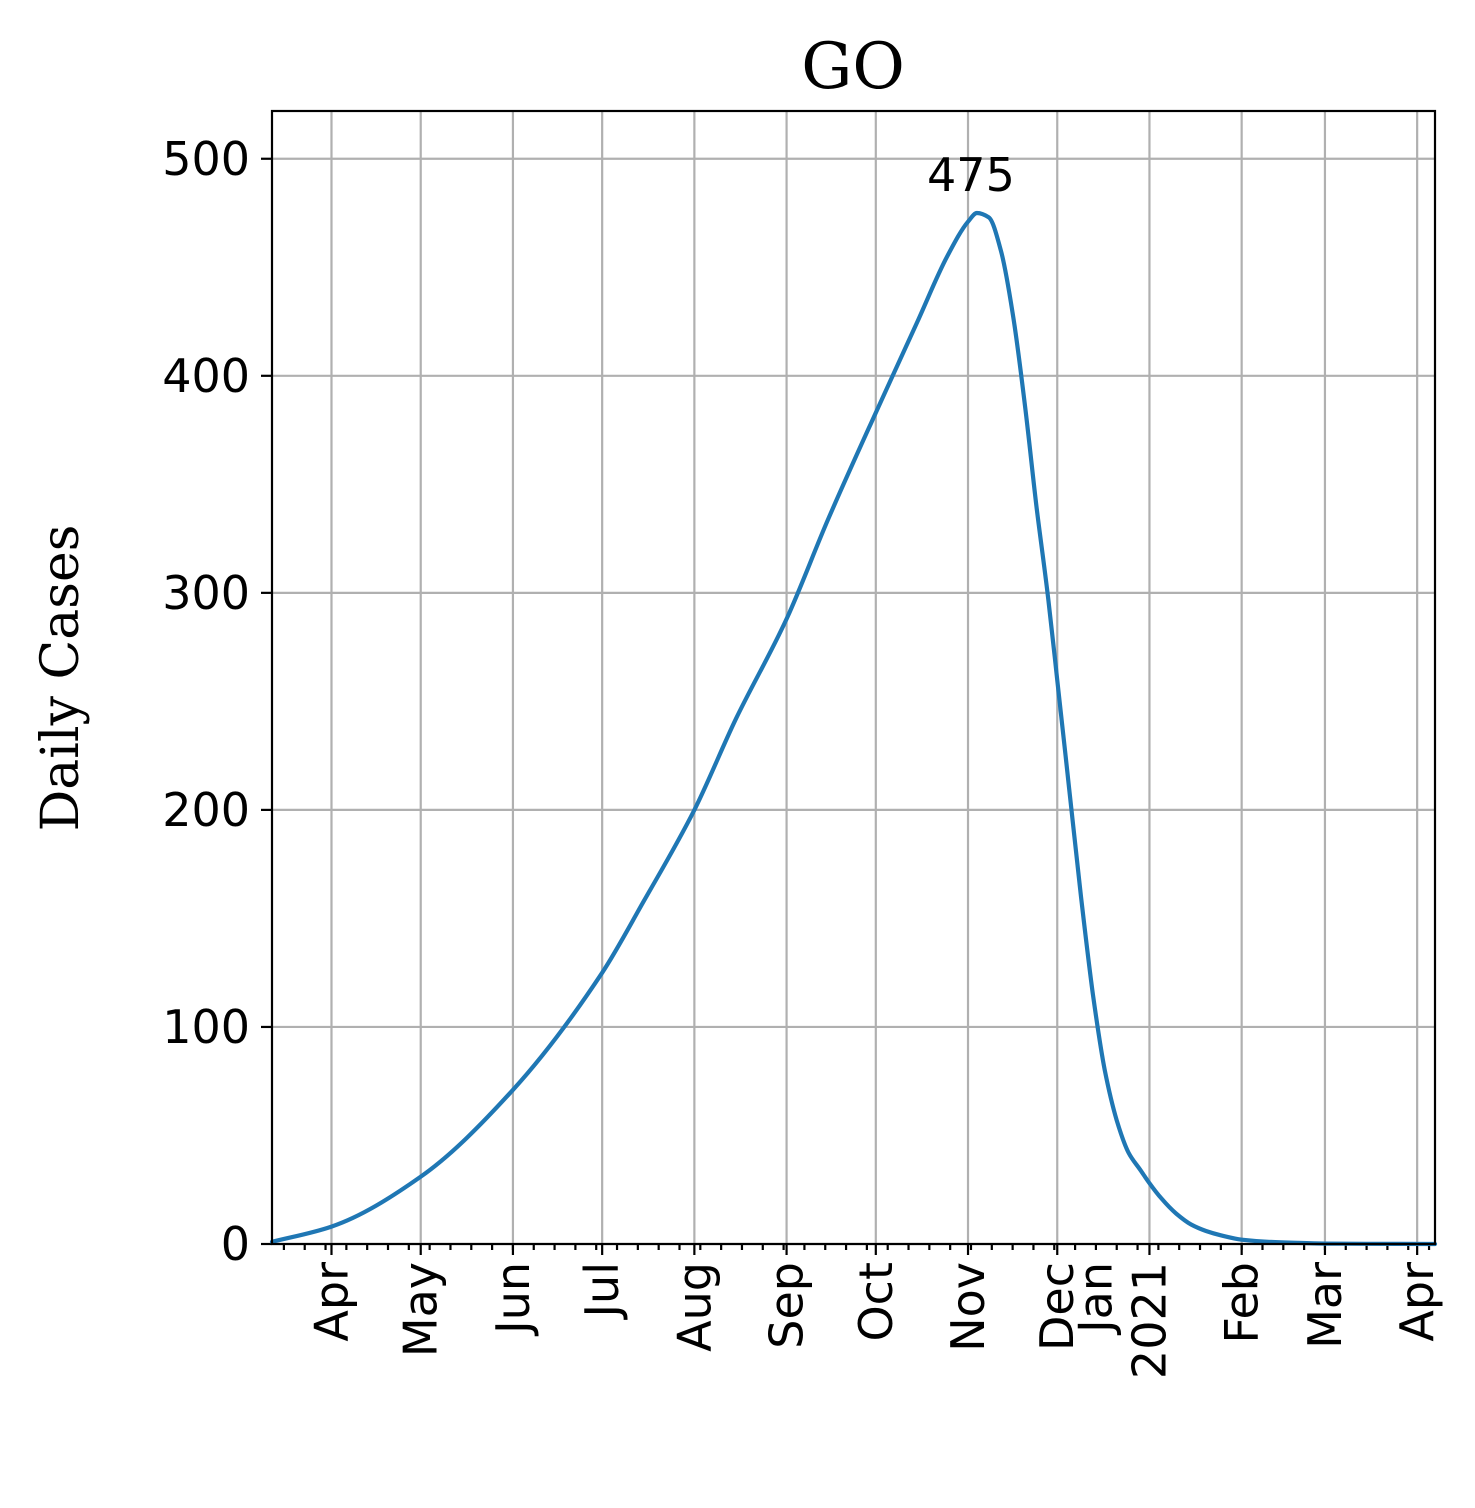 The image size is (1475, 1508). I want to click on y-tick-label: 0, so click(235, 1244).